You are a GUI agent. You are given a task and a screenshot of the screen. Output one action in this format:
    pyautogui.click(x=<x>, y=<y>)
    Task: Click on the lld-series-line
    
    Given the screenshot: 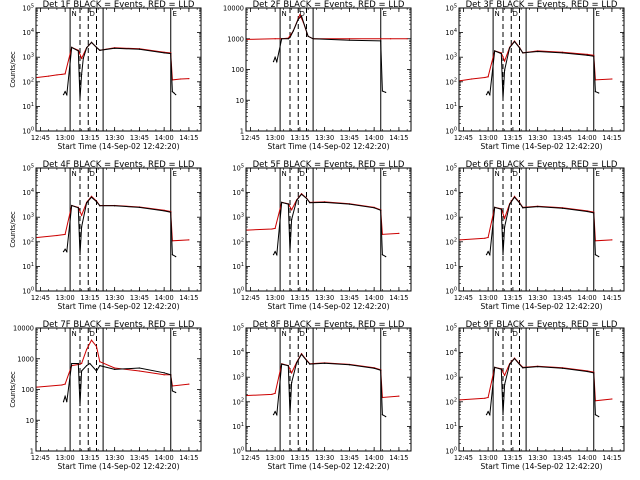 What is the action you would take?
    pyautogui.click(x=113, y=363)
    